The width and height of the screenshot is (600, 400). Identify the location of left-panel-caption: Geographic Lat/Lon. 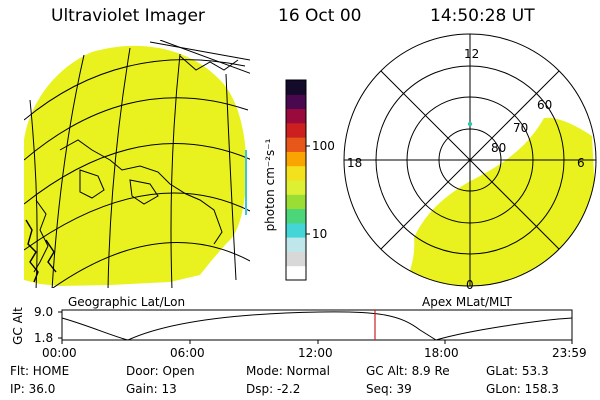
(127, 302).